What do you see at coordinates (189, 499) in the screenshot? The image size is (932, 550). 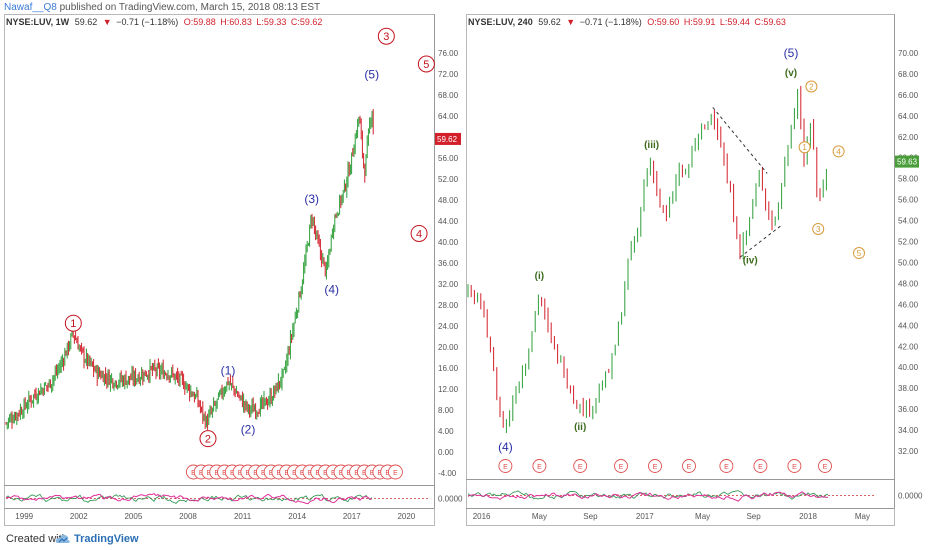 I see `left-oscillator-signal-line` at bounding box center [189, 499].